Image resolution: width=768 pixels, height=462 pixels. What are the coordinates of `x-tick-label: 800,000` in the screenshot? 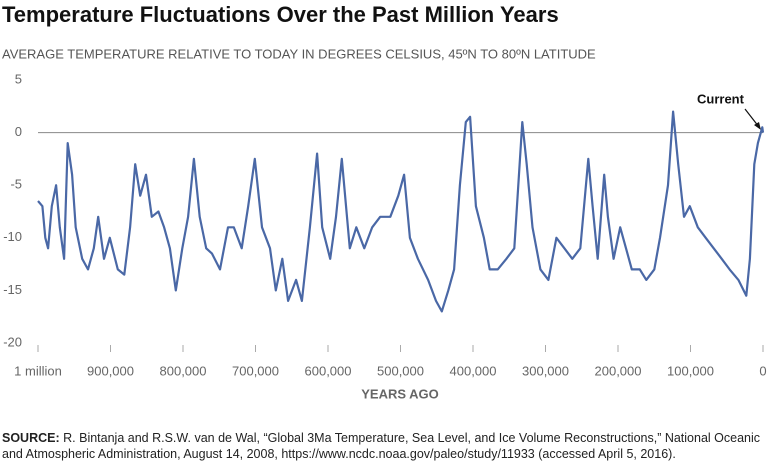 It's located at (183, 370).